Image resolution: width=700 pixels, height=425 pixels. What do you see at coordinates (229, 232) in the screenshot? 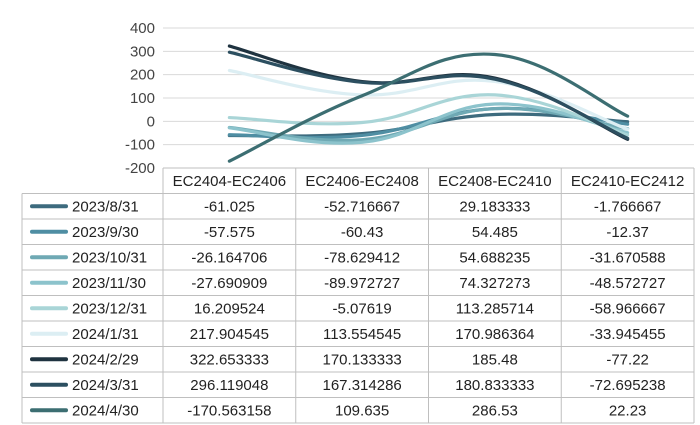
I see `data-table-cell: -57.575` at bounding box center [229, 232].